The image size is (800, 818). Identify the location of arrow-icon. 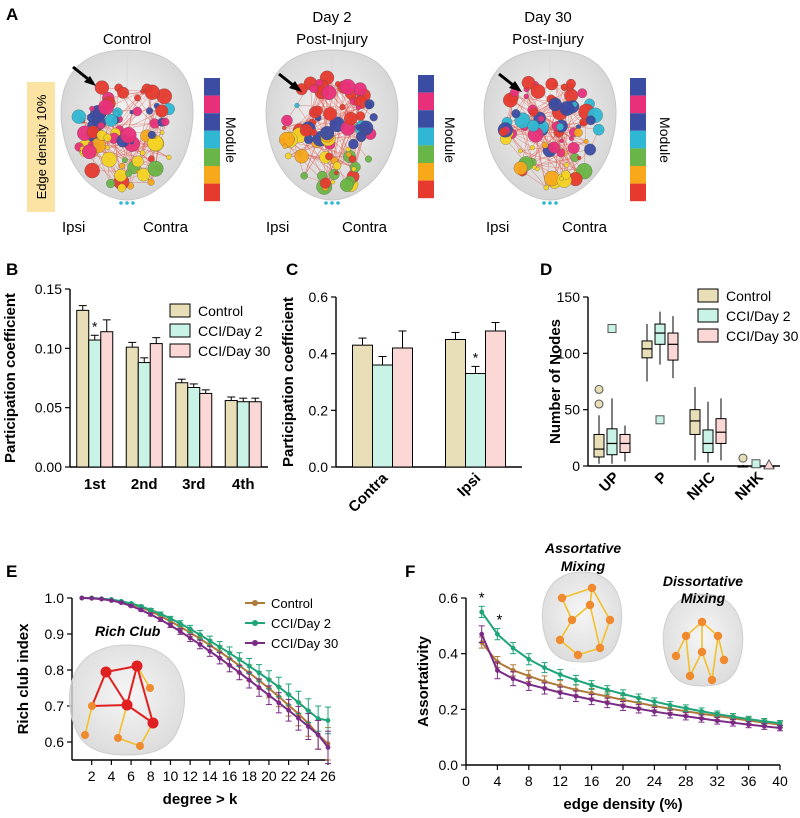
(84, 75).